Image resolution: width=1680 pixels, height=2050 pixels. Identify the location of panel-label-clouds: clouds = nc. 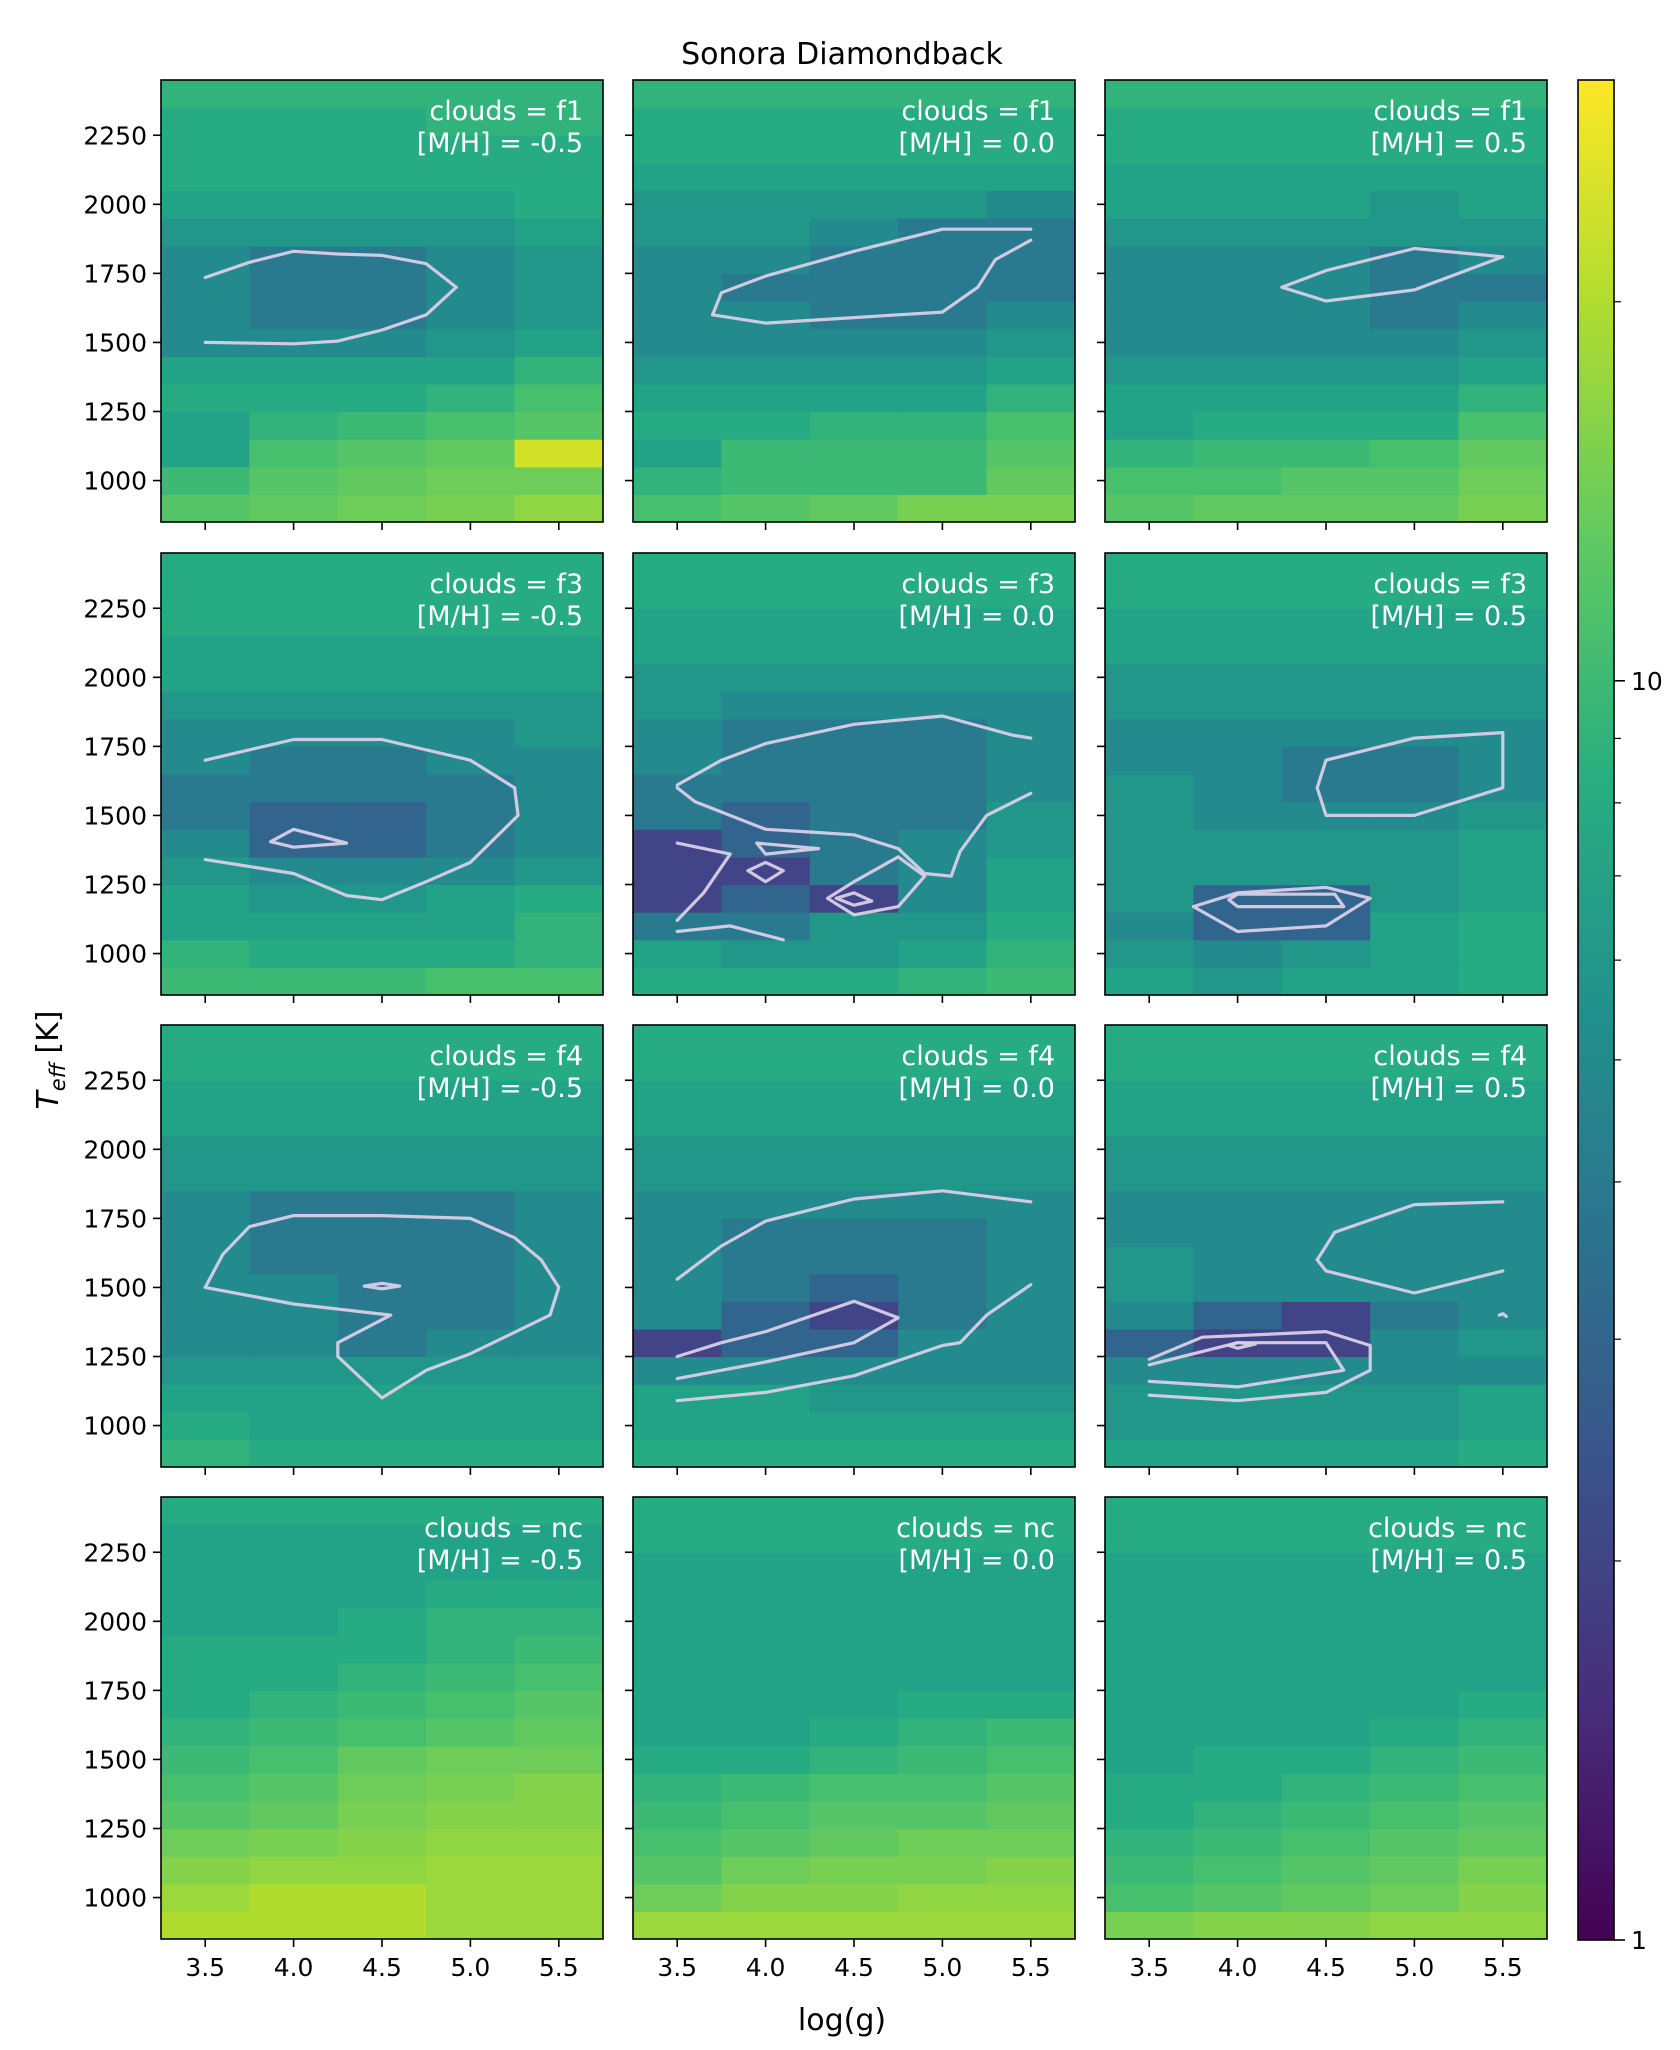
(1447, 1528).